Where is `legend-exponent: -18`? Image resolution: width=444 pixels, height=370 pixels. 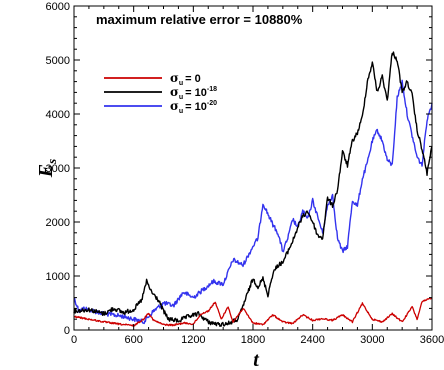 legend-exponent: -18 is located at coordinates (212, 89).